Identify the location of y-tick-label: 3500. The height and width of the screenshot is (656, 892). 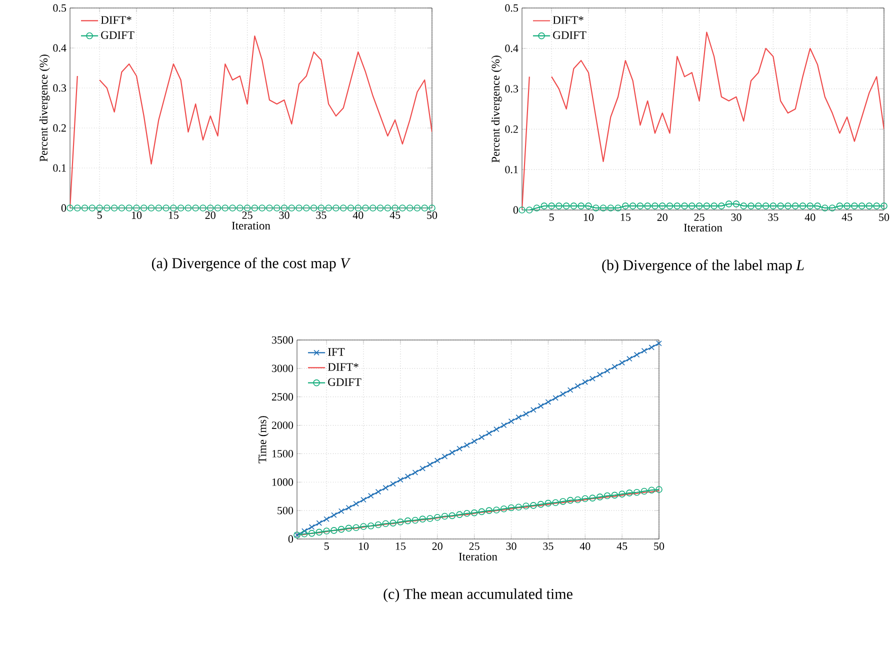
(283, 340).